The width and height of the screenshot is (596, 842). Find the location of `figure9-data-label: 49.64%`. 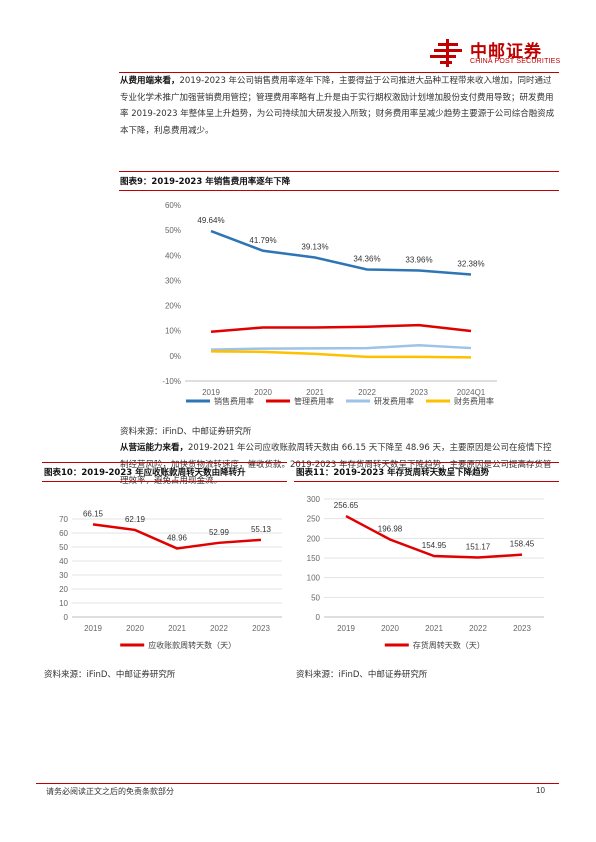

figure9-data-label: 49.64% is located at coordinates (210, 220).